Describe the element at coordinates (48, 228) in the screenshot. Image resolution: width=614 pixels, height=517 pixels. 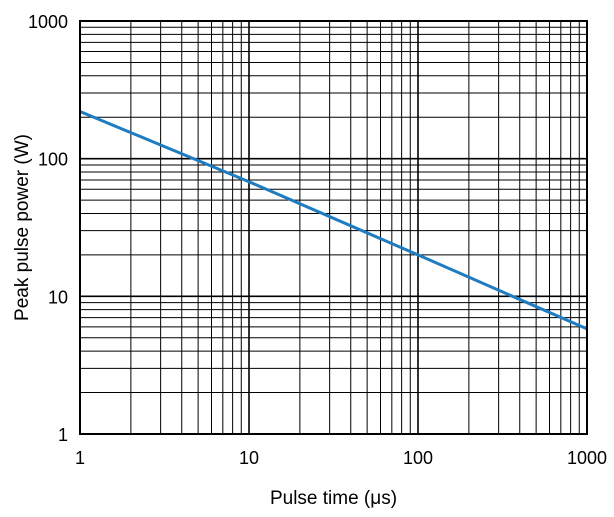
I see `y-tick-labels: 1 10 100 1000` at that location.